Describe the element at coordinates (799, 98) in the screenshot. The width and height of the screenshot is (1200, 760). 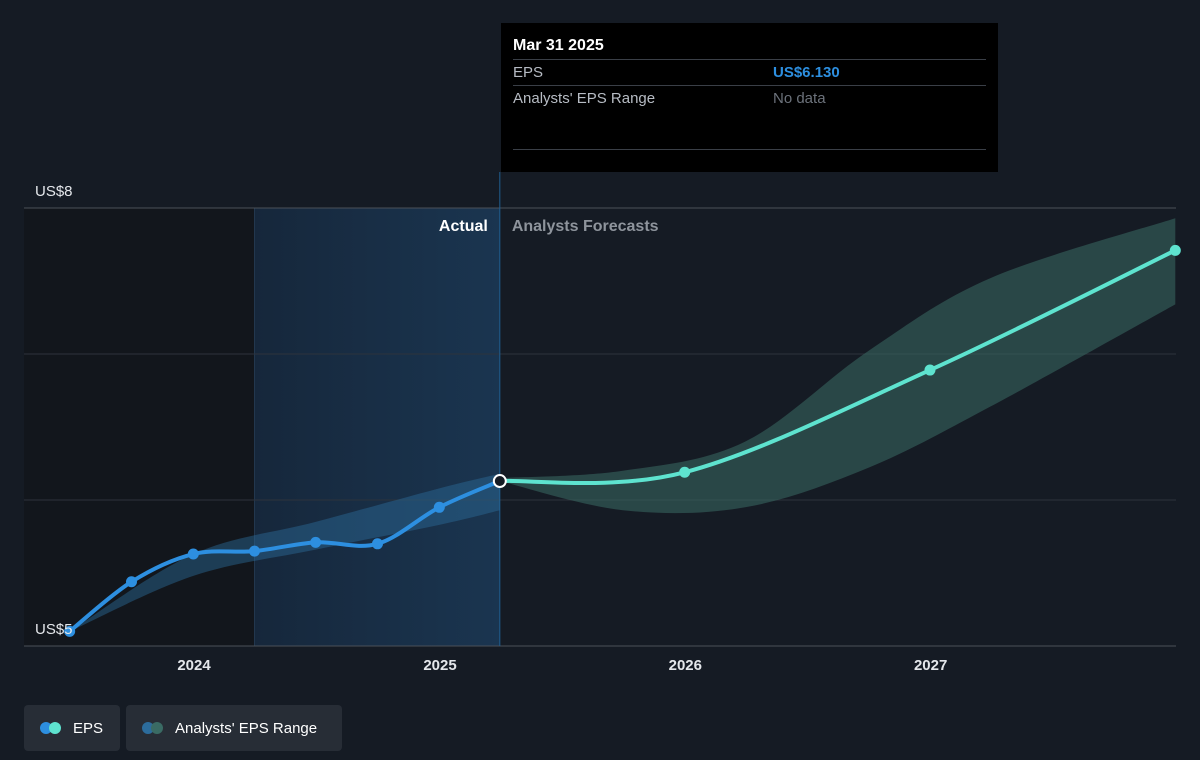
I see `tooltip-range-value: No data` at that location.